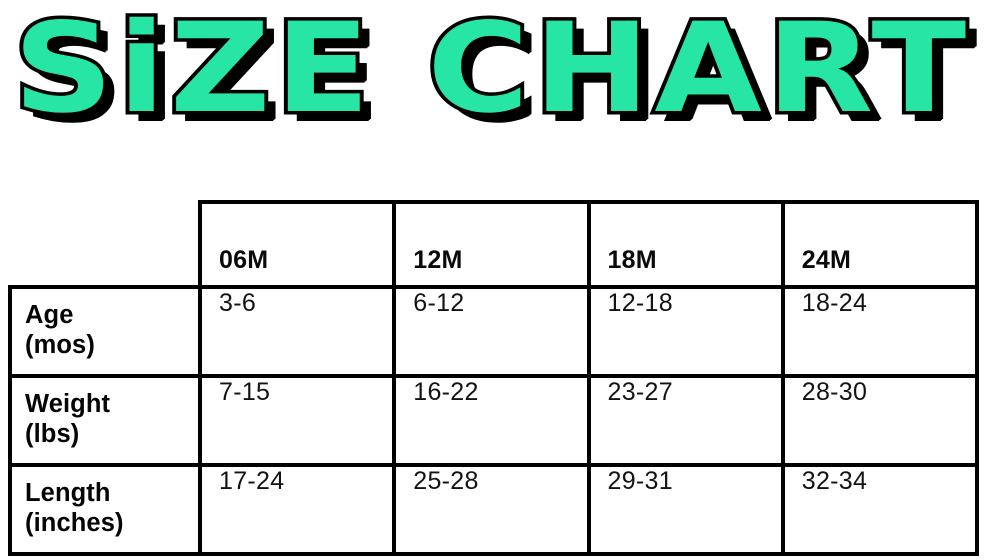  Describe the element at coordinates (252, 481) in the screenshot. I see `cell-value: 17-24` at that location.